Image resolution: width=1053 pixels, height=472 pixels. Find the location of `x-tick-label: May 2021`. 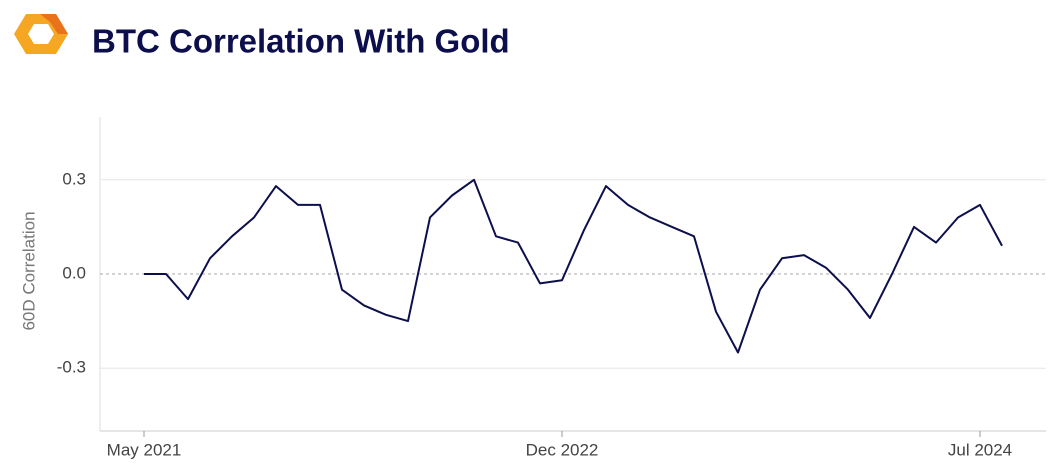

x-tick-label: May 2021 is located at coordinates (144, 449).